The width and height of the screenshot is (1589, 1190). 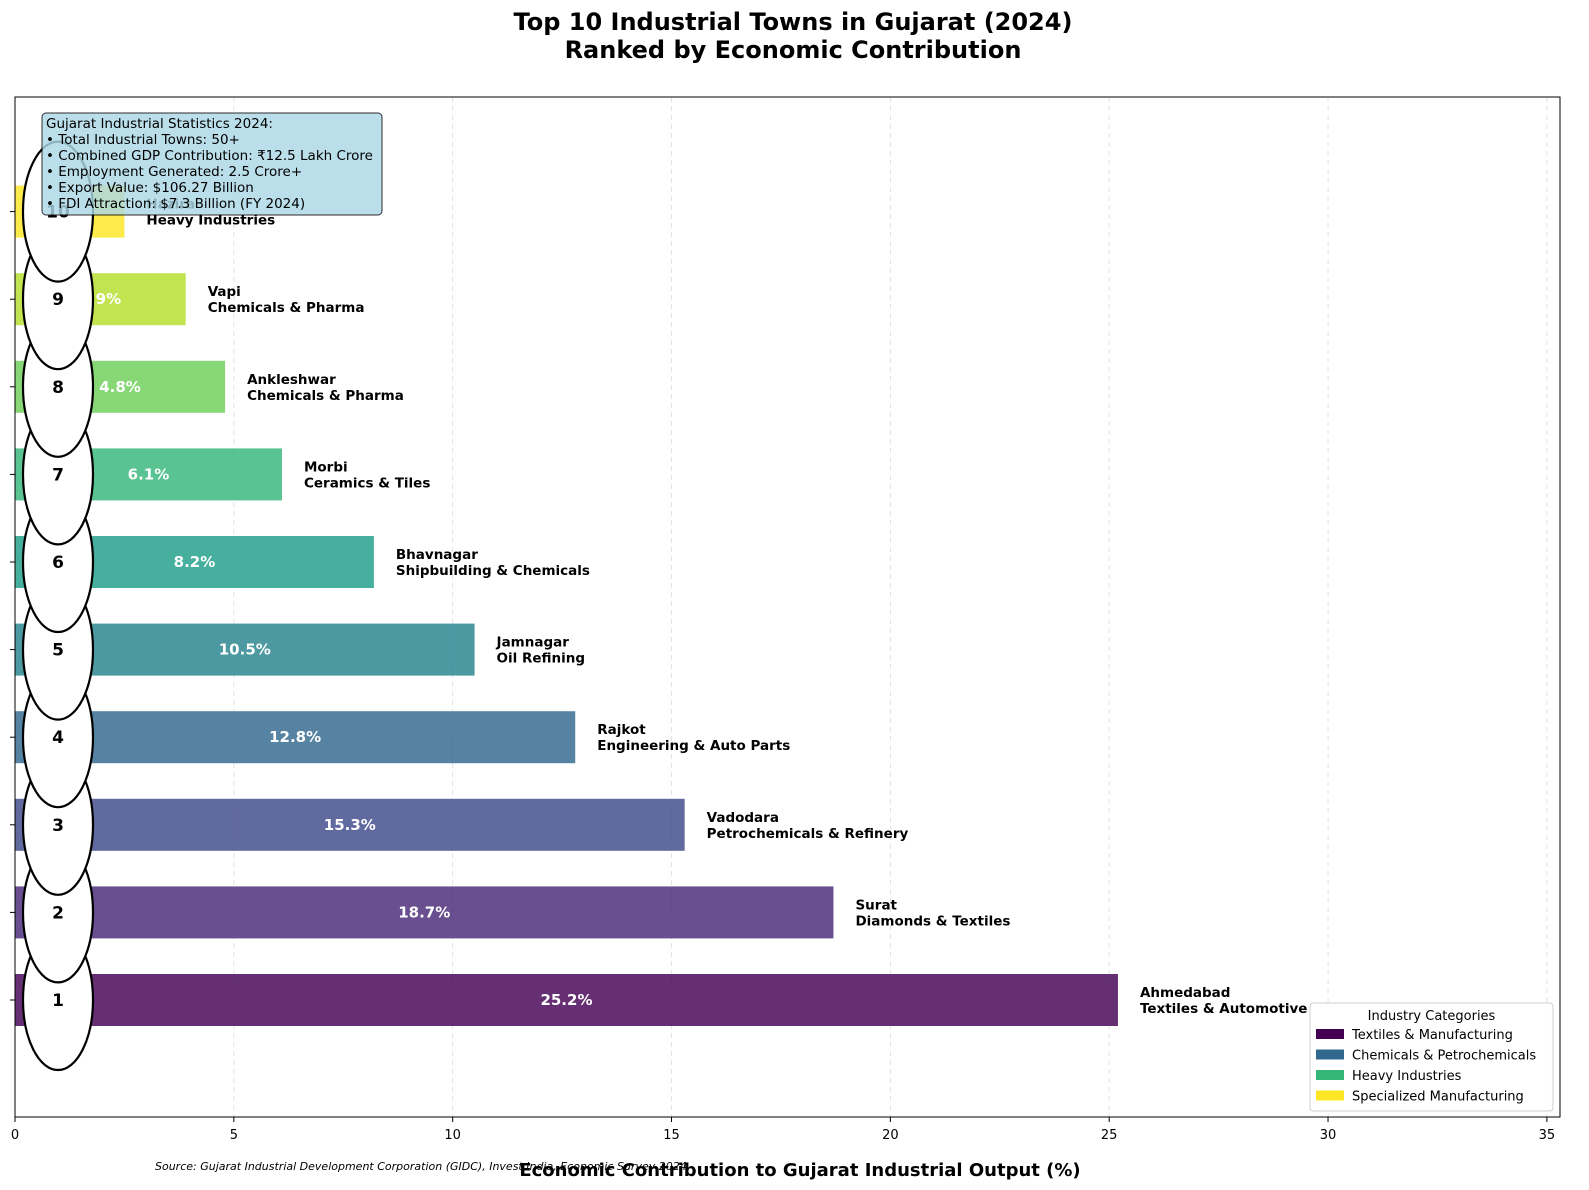 I want to click on rank-number-5: 5, so click(x=58, y=651).